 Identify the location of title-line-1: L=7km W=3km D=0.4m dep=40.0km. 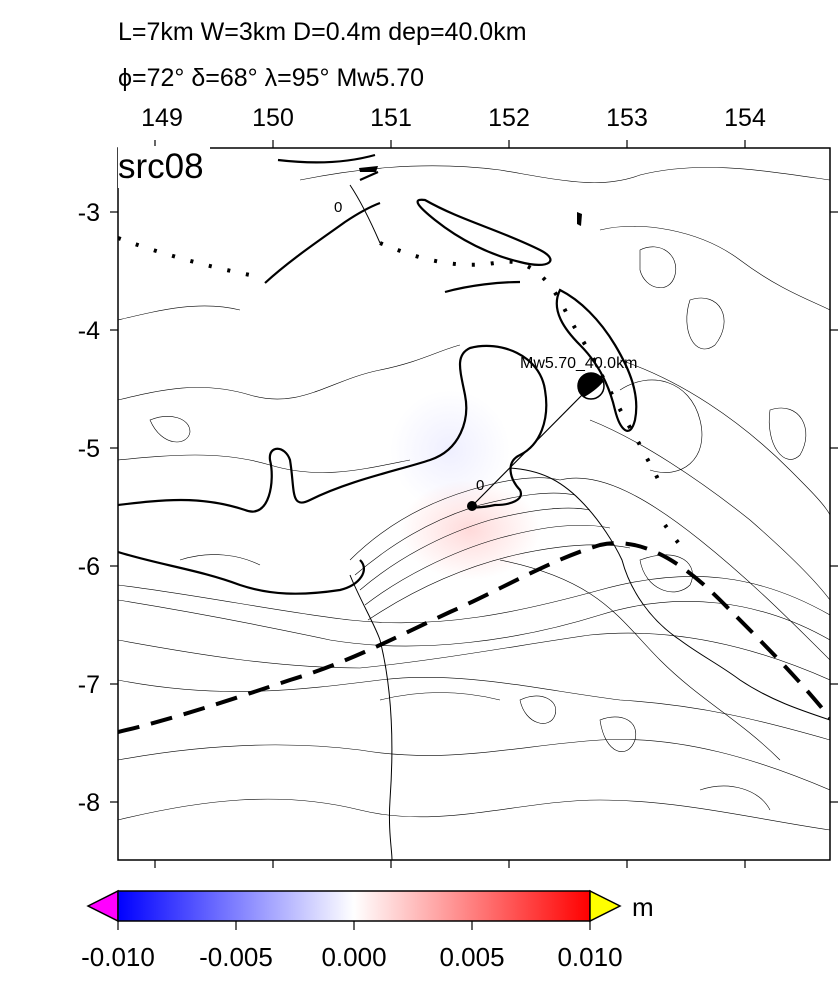
(322, 32).